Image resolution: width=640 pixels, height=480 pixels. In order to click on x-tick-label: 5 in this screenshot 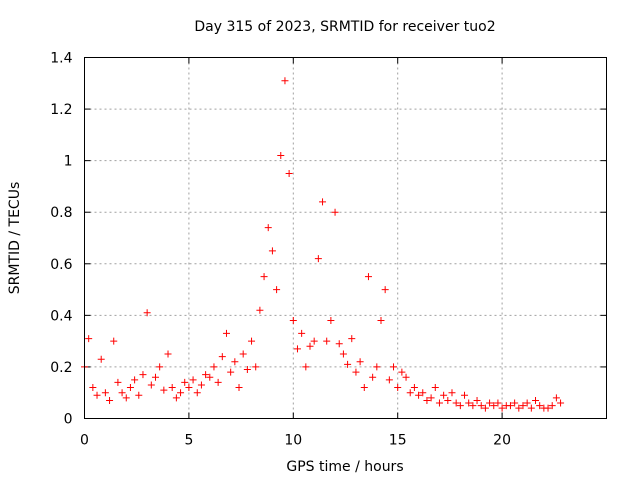, I will do `click(188, 441)`.